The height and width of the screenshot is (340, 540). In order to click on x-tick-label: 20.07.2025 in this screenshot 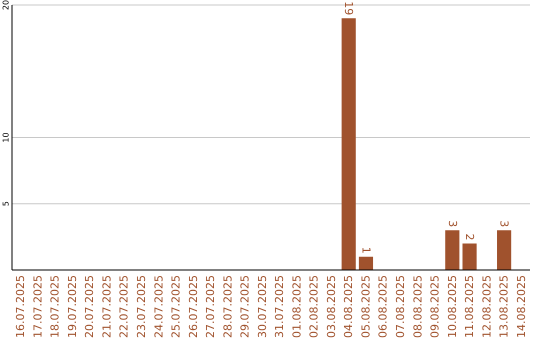, I will do `click(89, 306)`.